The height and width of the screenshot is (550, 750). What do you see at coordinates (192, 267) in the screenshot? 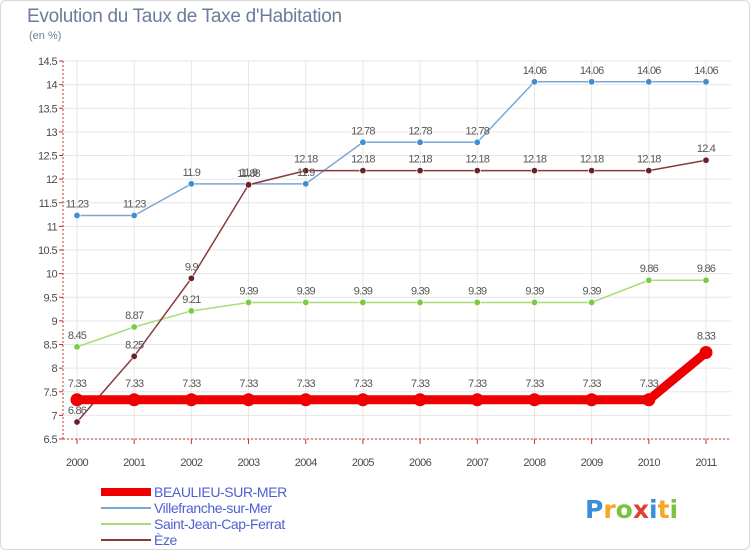
I see `data-label: 9.9` at bounding box center [192, 267].